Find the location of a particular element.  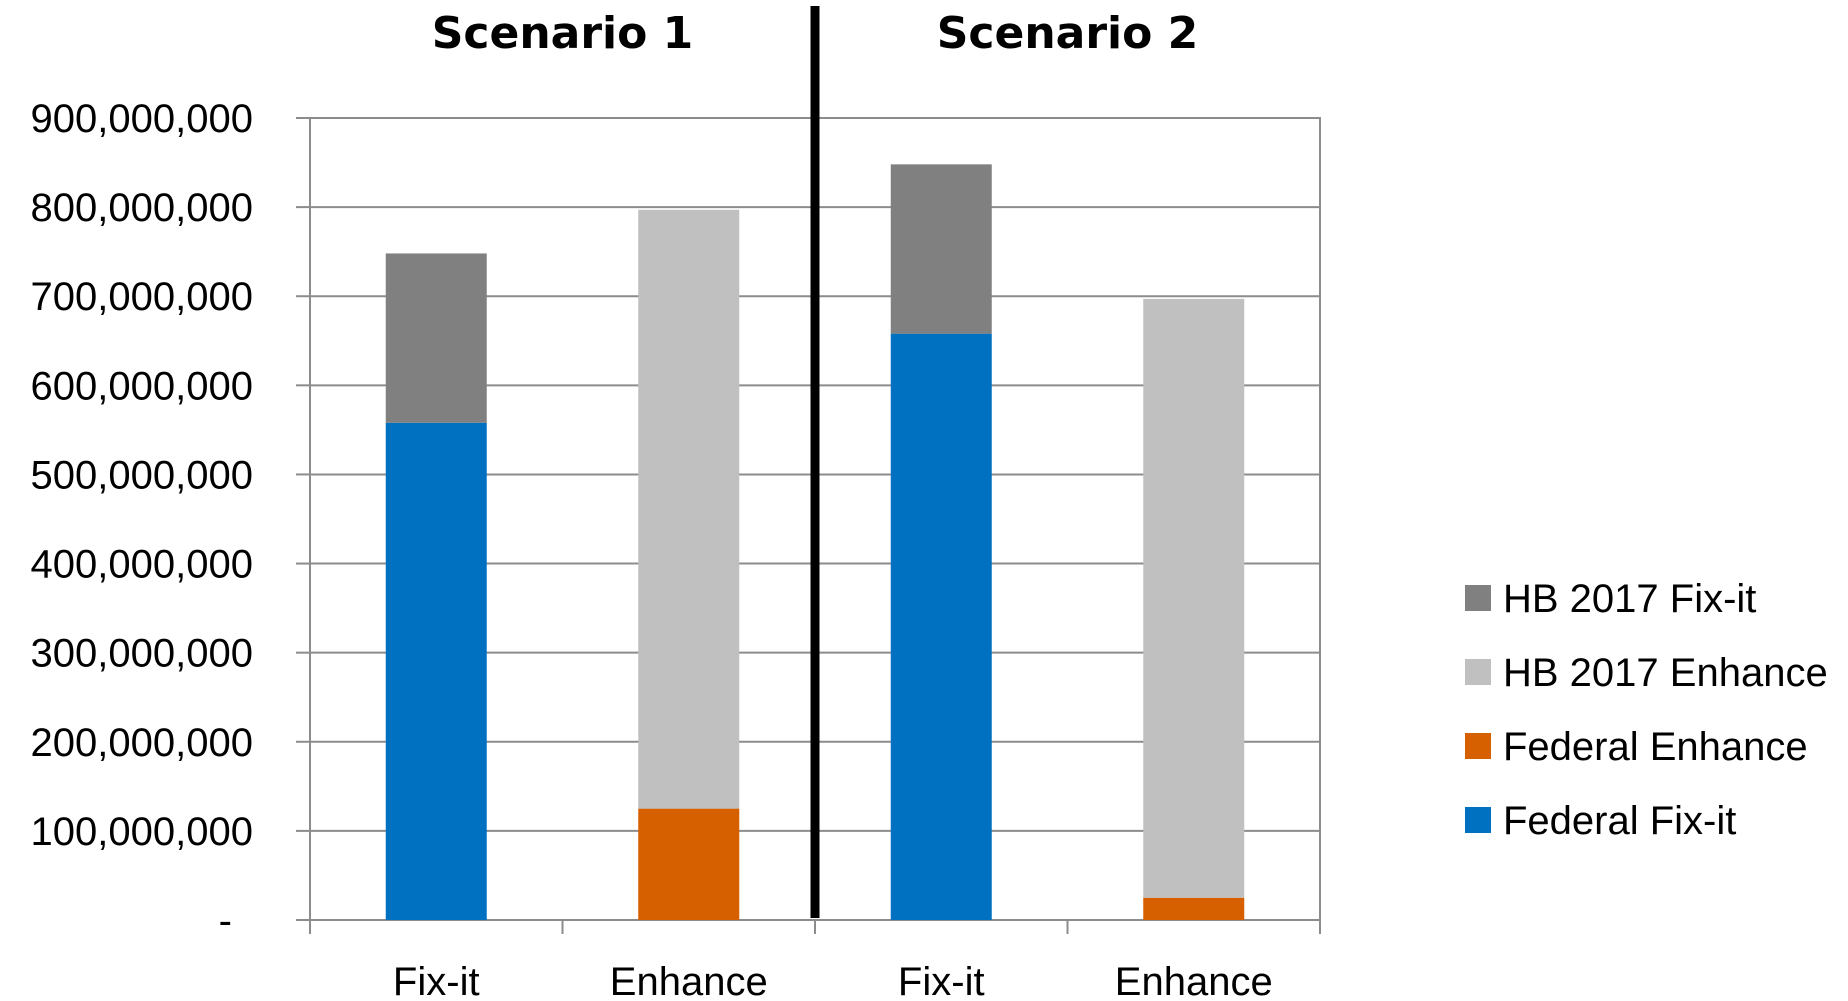

legend-label: Federal Enhance is located at coordinates (1655, 747).